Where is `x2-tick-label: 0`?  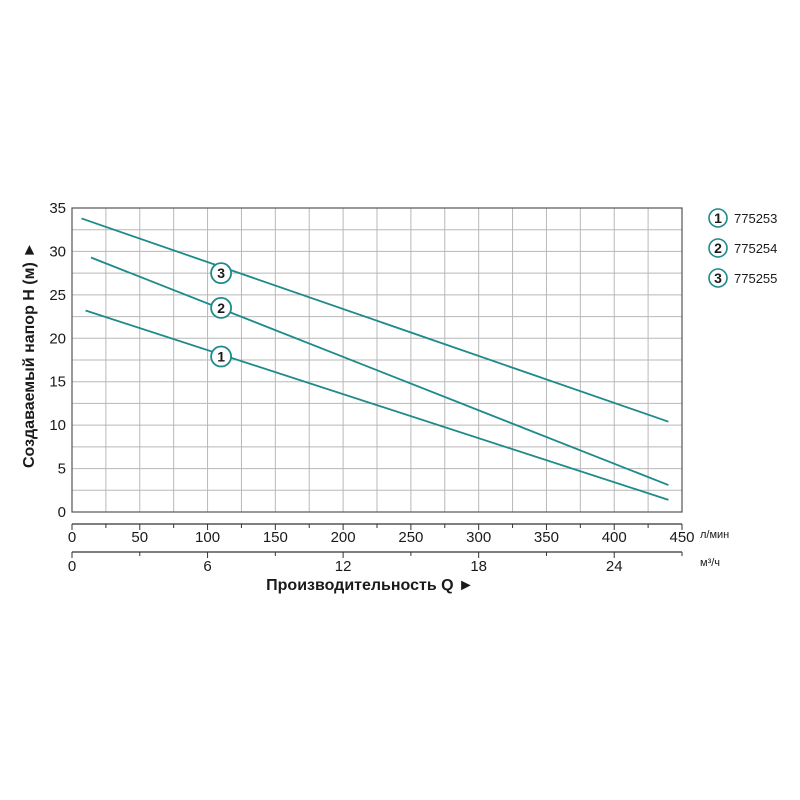 x2-tick-label: 0 is located at coordinates (72, 566).